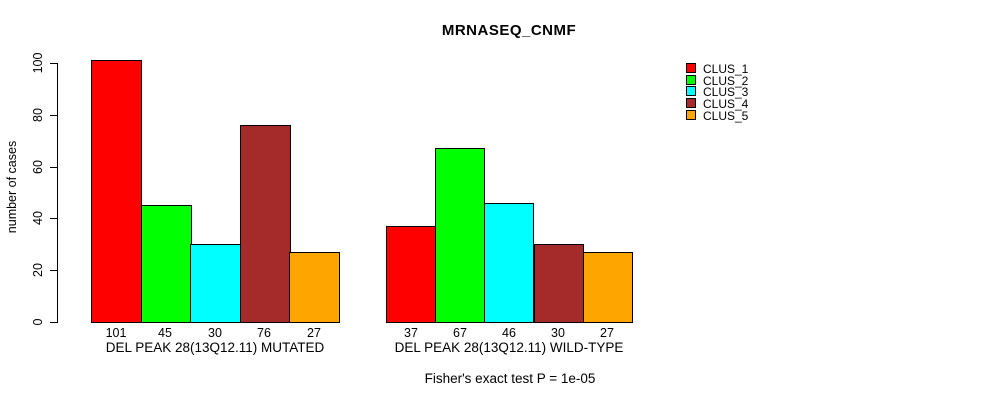  What do you see at coordinates (314, 287) in the screenshot?
I see `bar-clus_5-group1` at bounding box center [314, 287].